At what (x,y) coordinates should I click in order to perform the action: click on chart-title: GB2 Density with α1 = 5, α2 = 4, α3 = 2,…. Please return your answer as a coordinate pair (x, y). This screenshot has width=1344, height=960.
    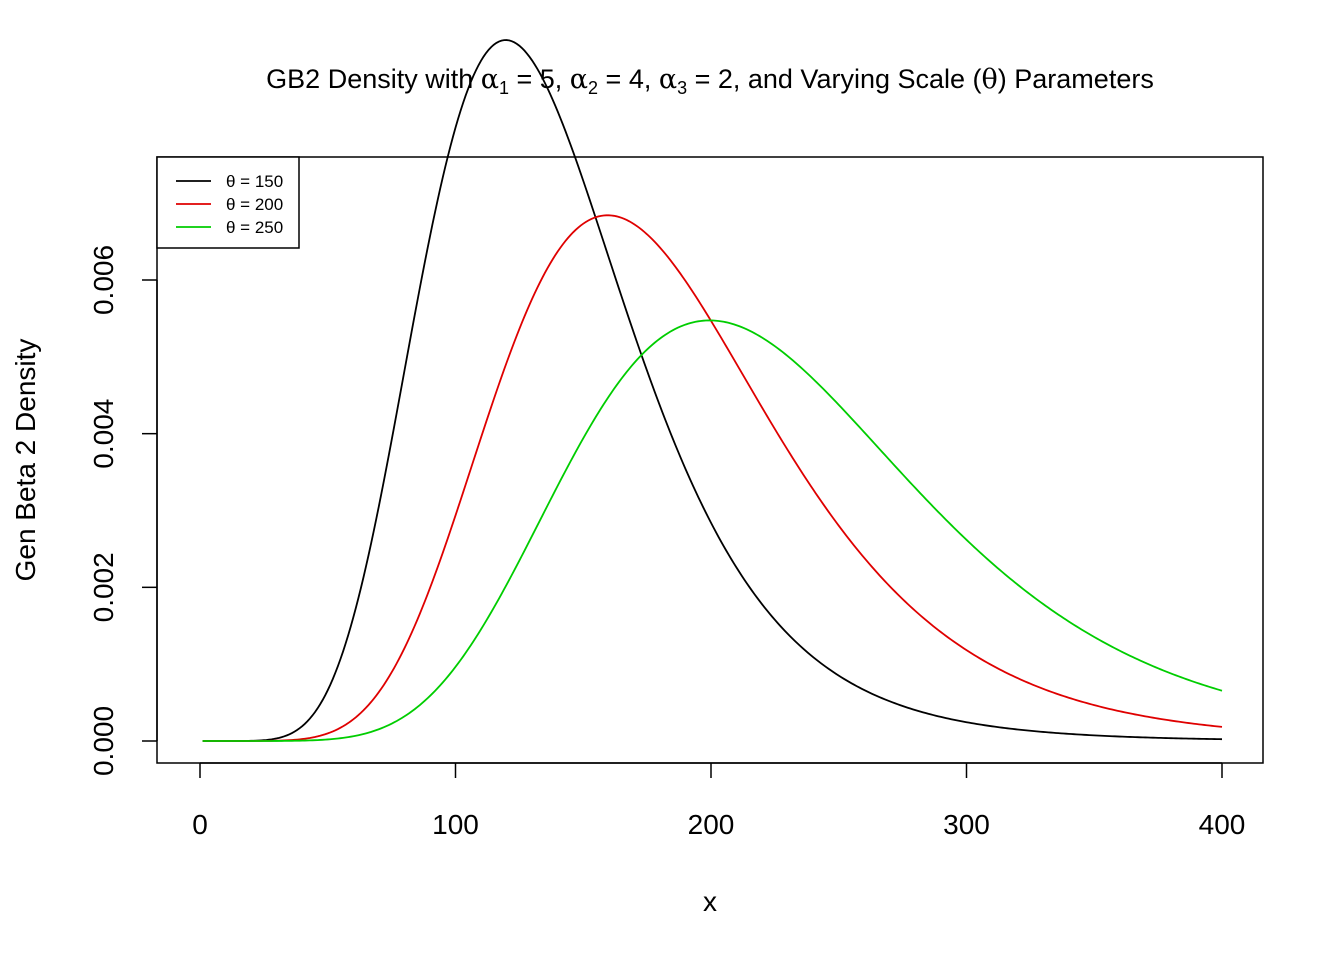
    Looking at the image, I should click on (710, 81).